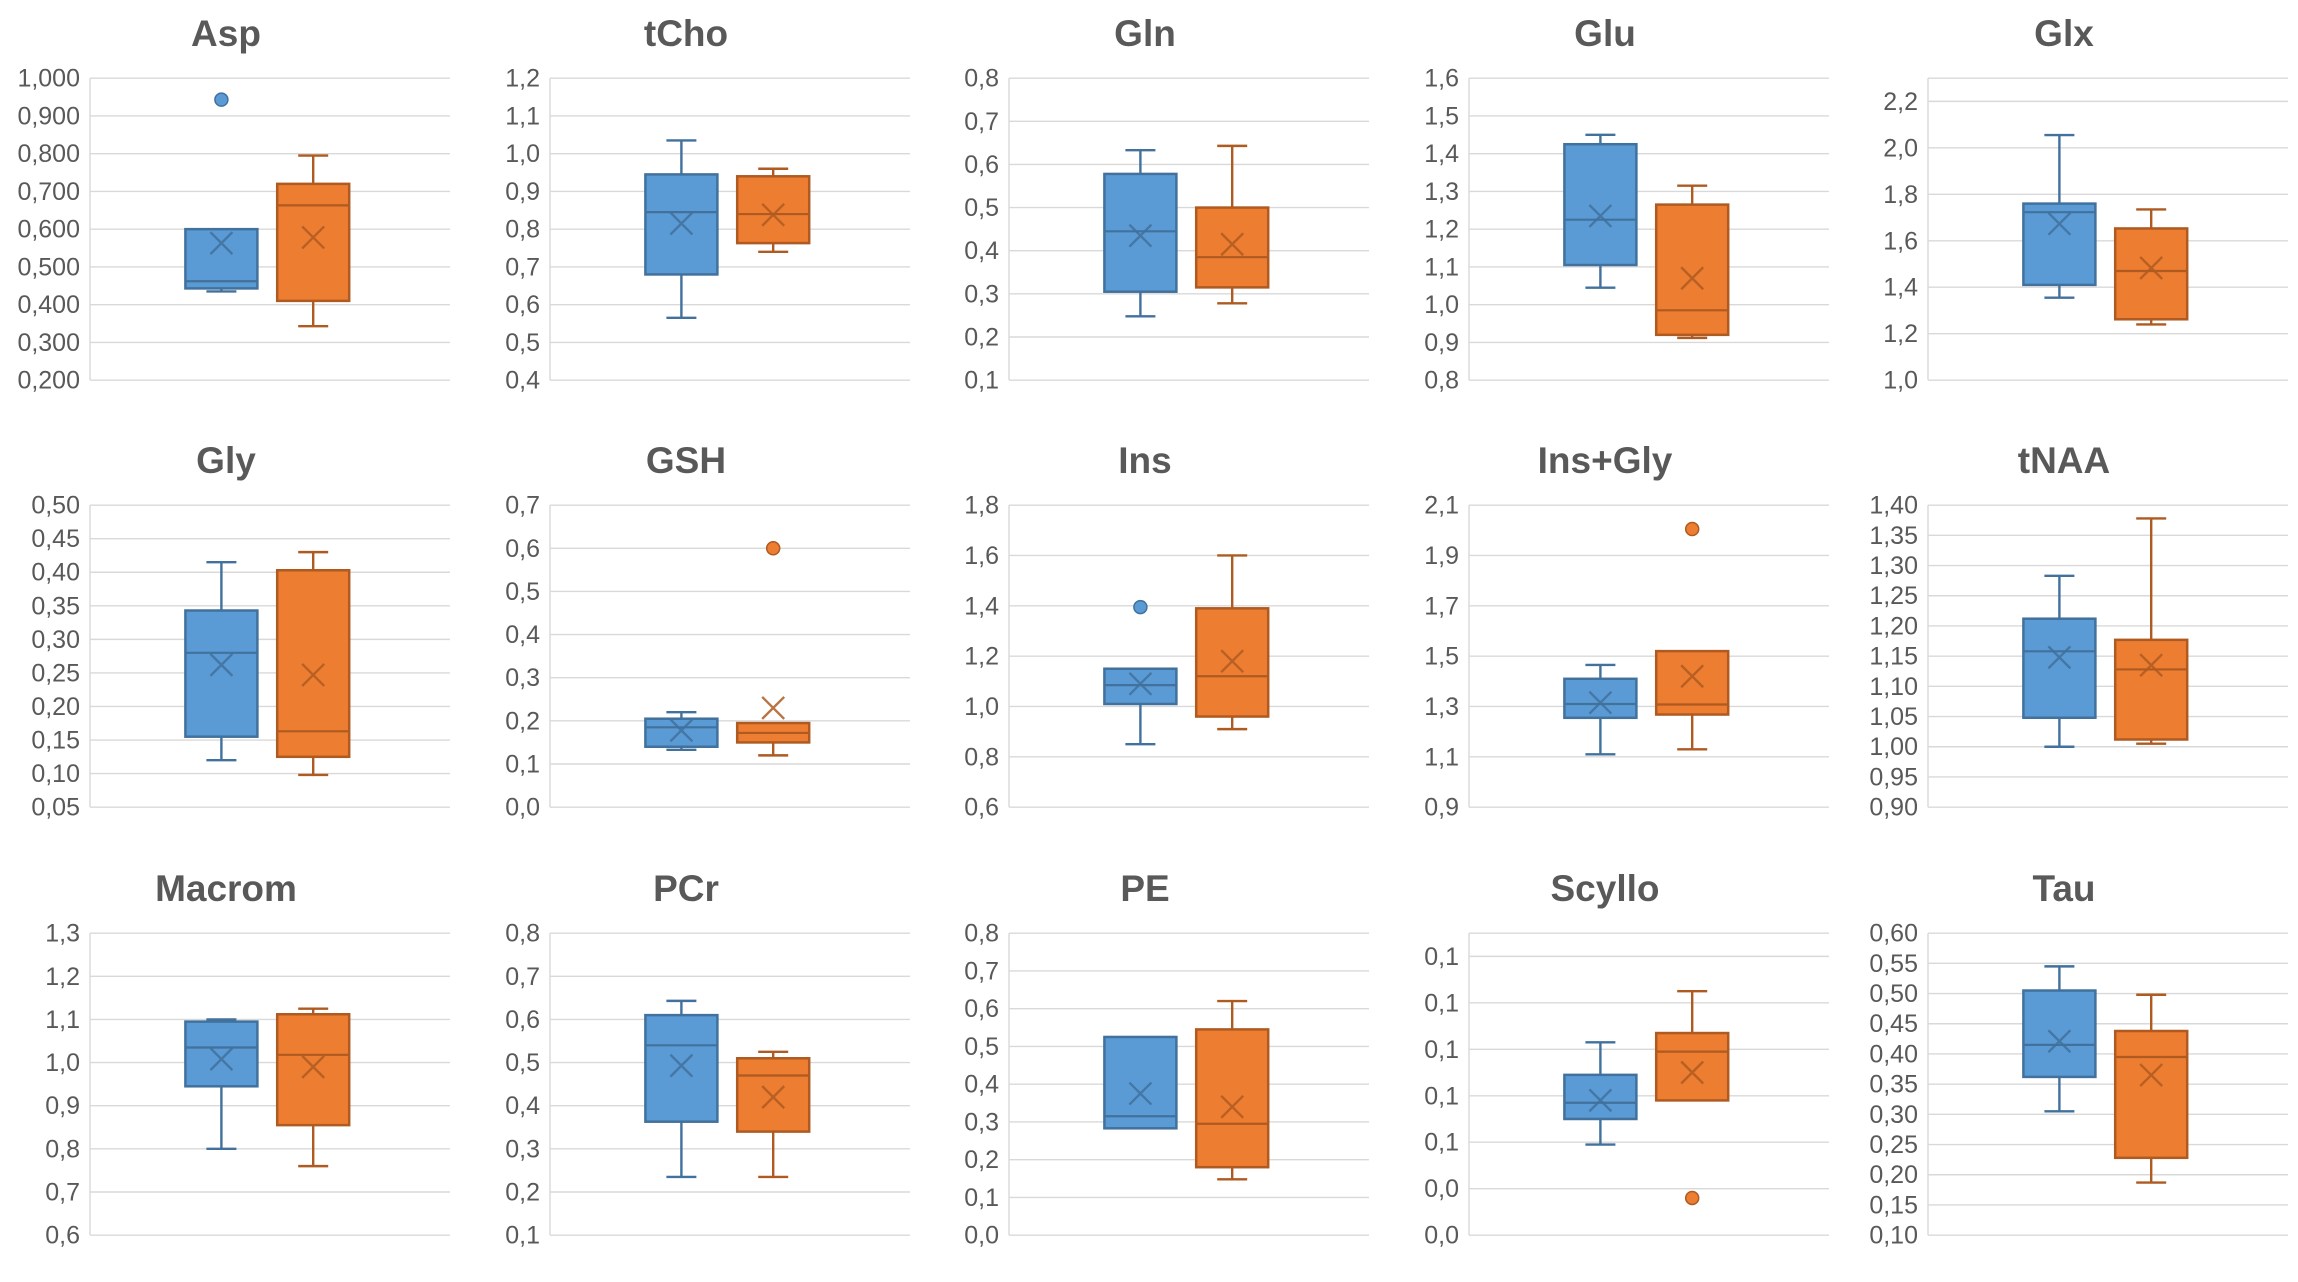 The image size is (2298, 1282). What do you see at coordinates (707, 631) in the screenshot?
I see `chart-canvas: GSH 0,7 0,6 0,5 0,4 0,3 0,2 0,1 0,0` at bounding box center [707, 631].